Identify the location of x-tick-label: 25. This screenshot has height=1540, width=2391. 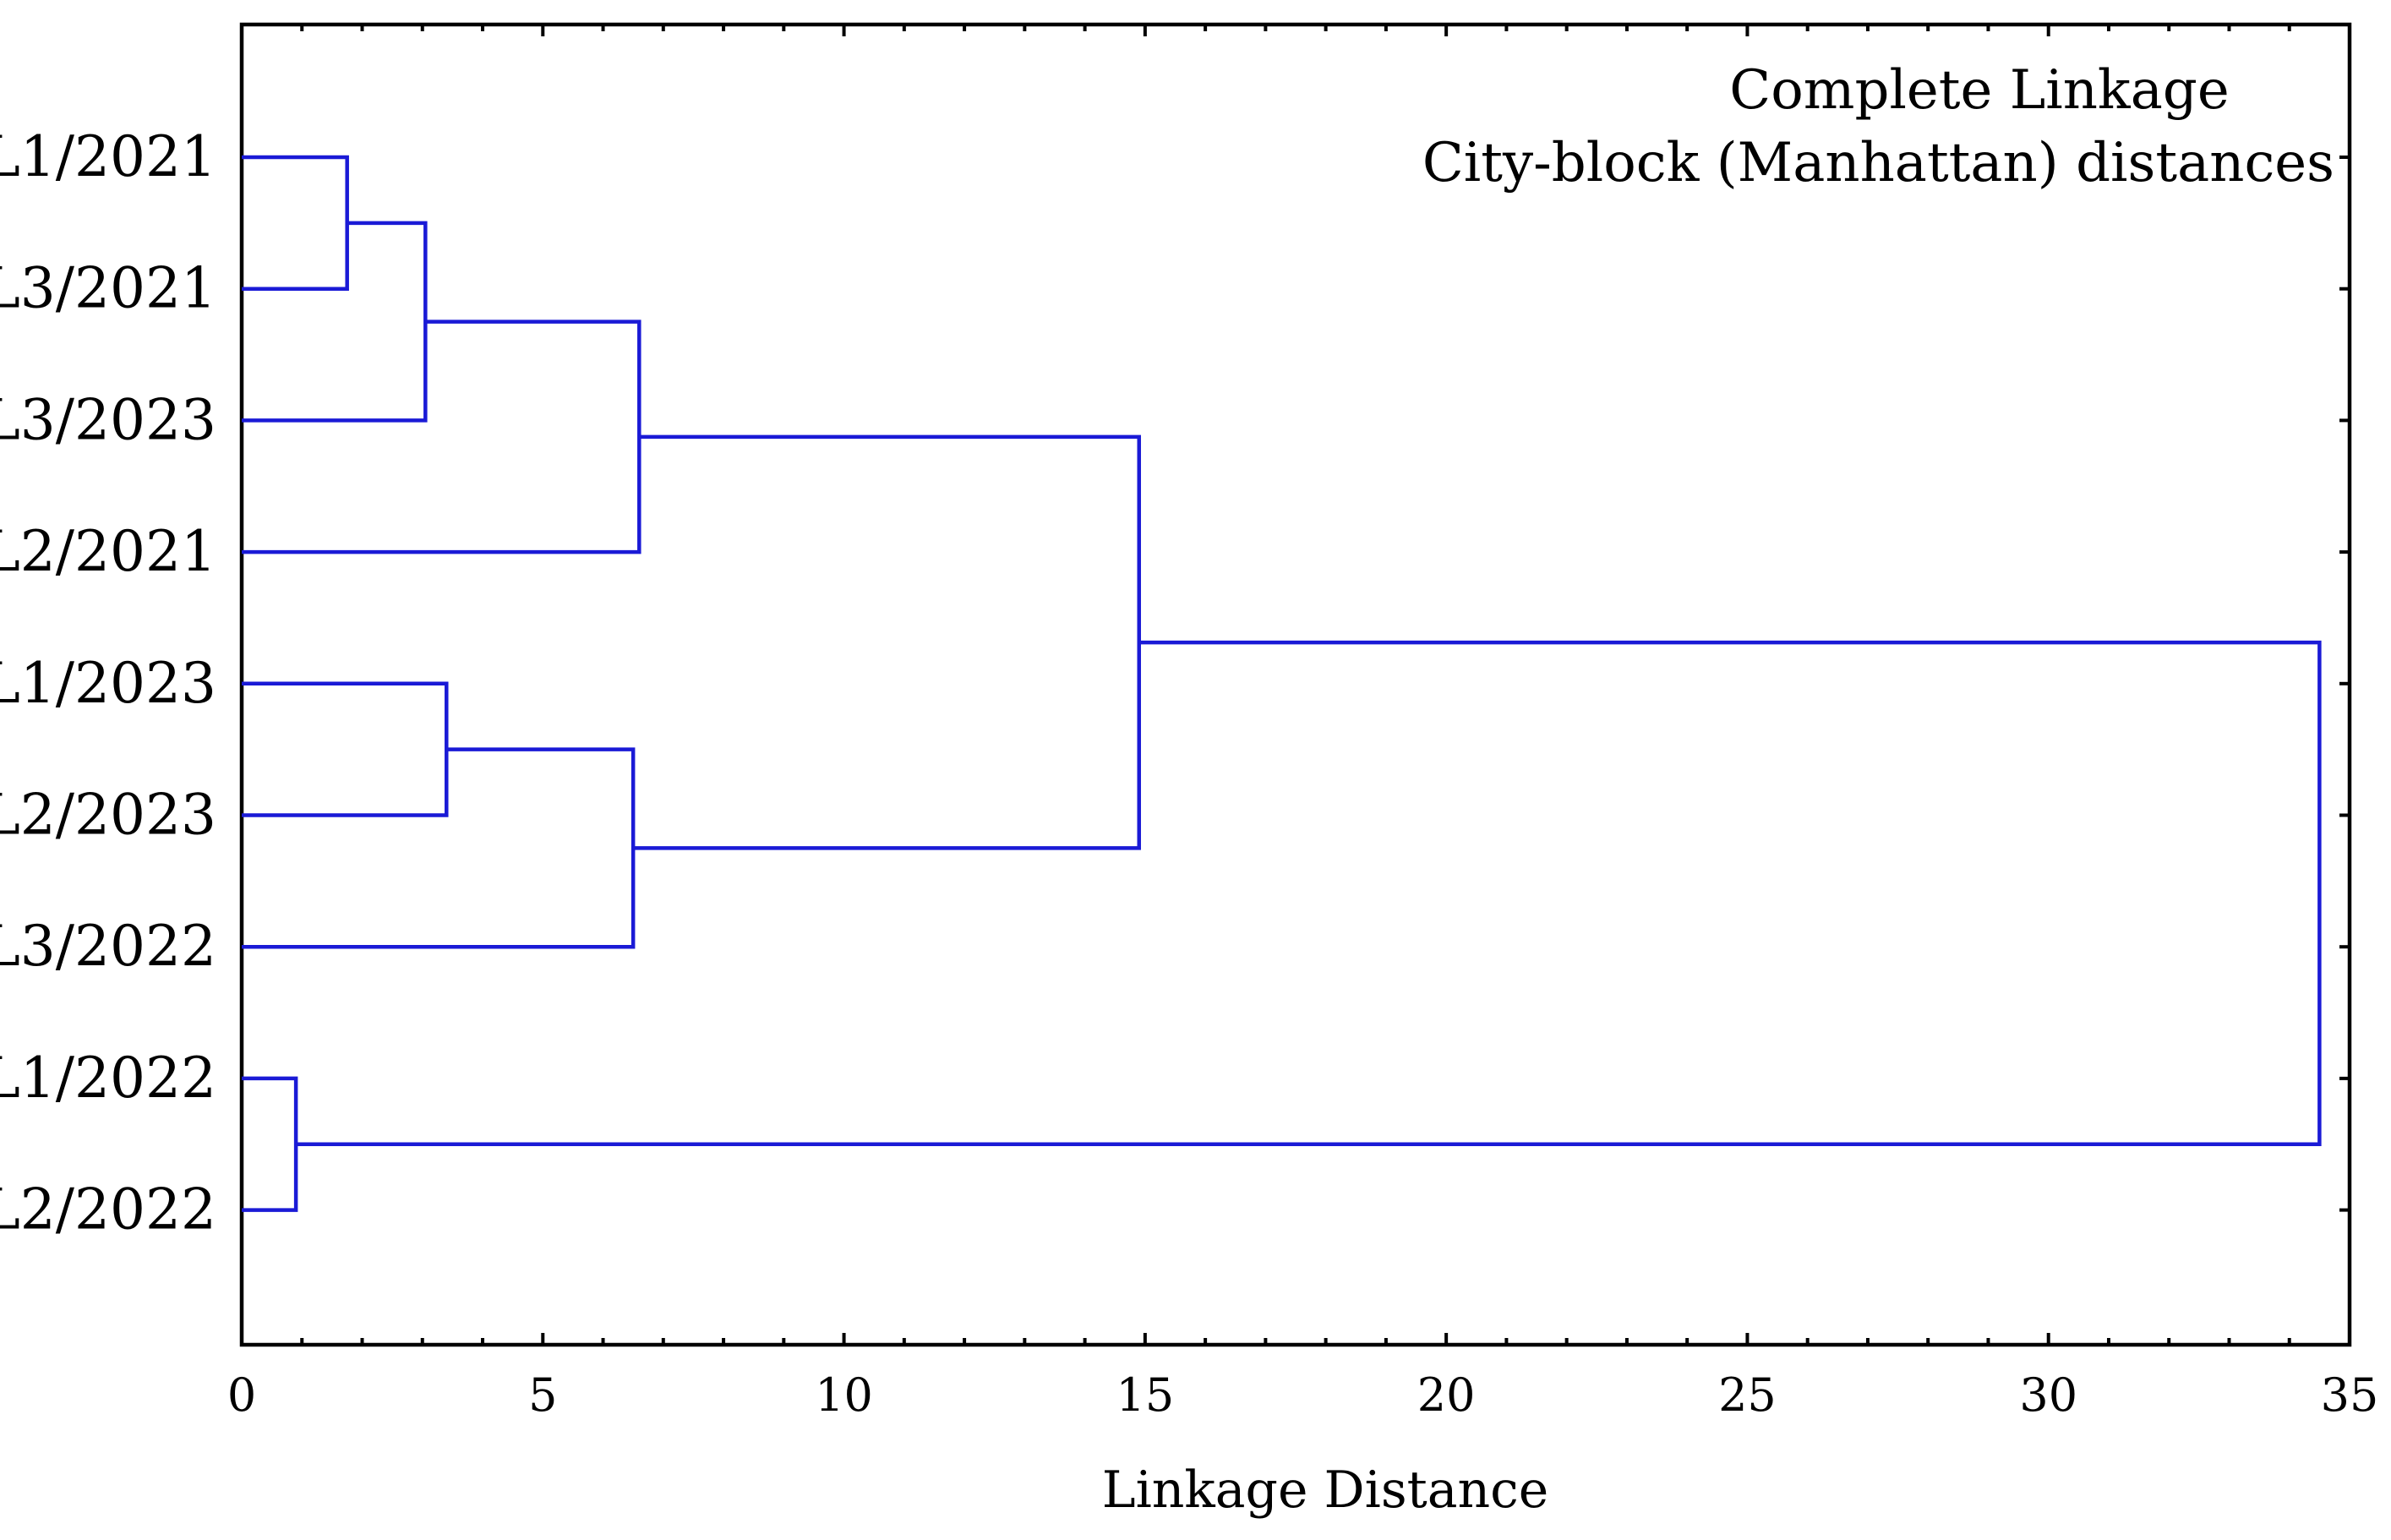
(1747, 1395).